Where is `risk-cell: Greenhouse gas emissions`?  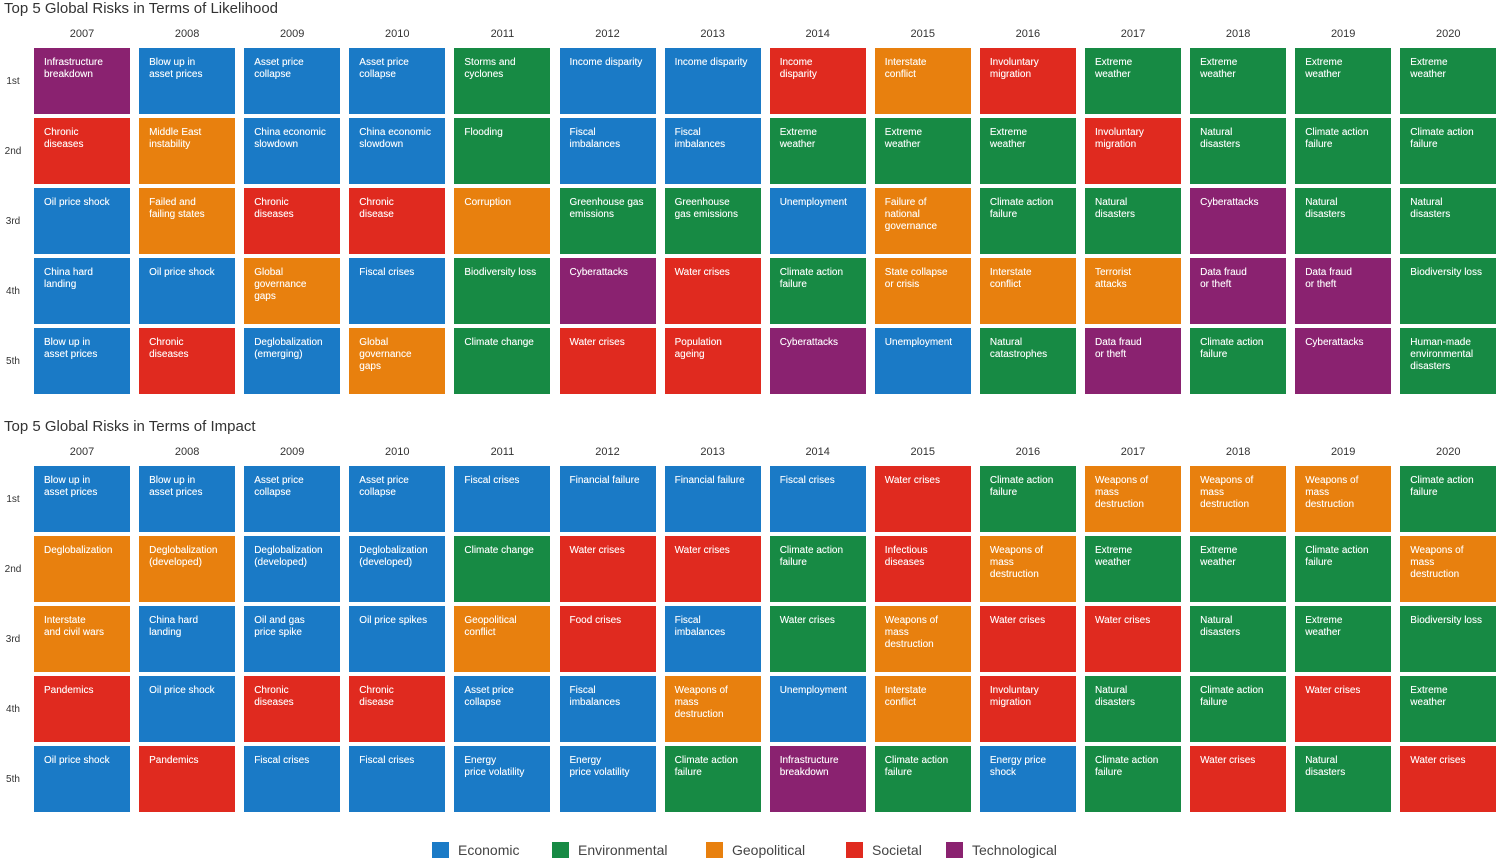 risk-cell: Greenhouse gas emissions is located at coordinates (712, 221).